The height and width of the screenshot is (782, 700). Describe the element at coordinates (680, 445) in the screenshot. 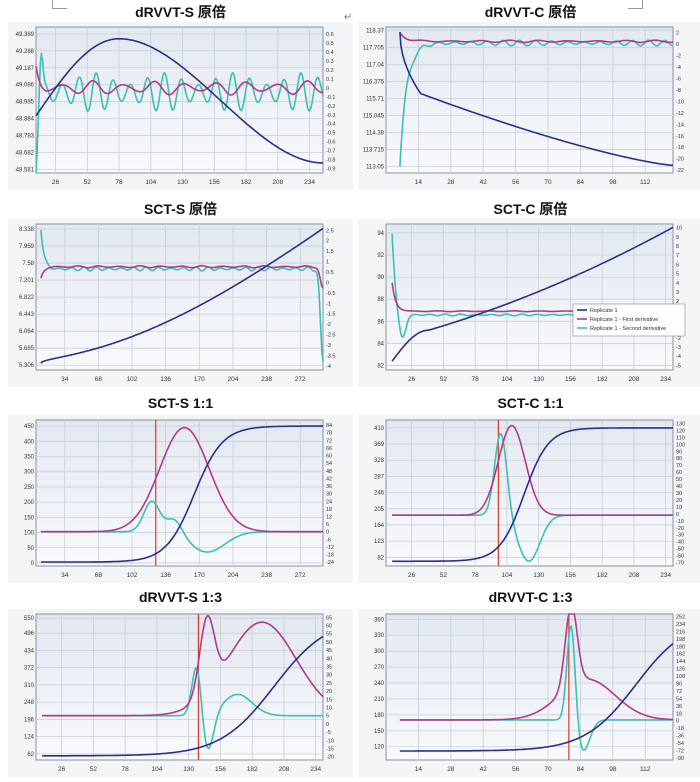

I see `y-right-tick-label: 100` at that location.